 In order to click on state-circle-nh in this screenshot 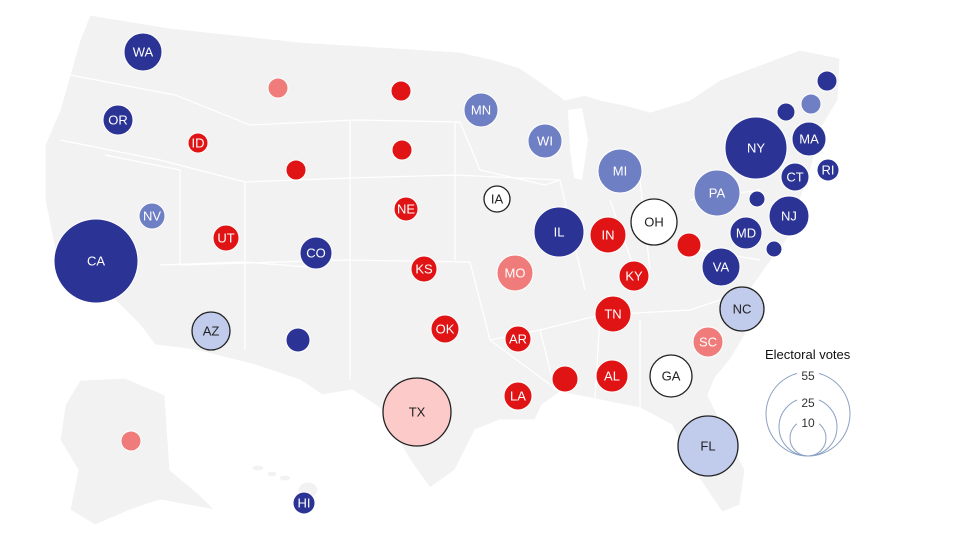, I will do `click(811, 104)`.